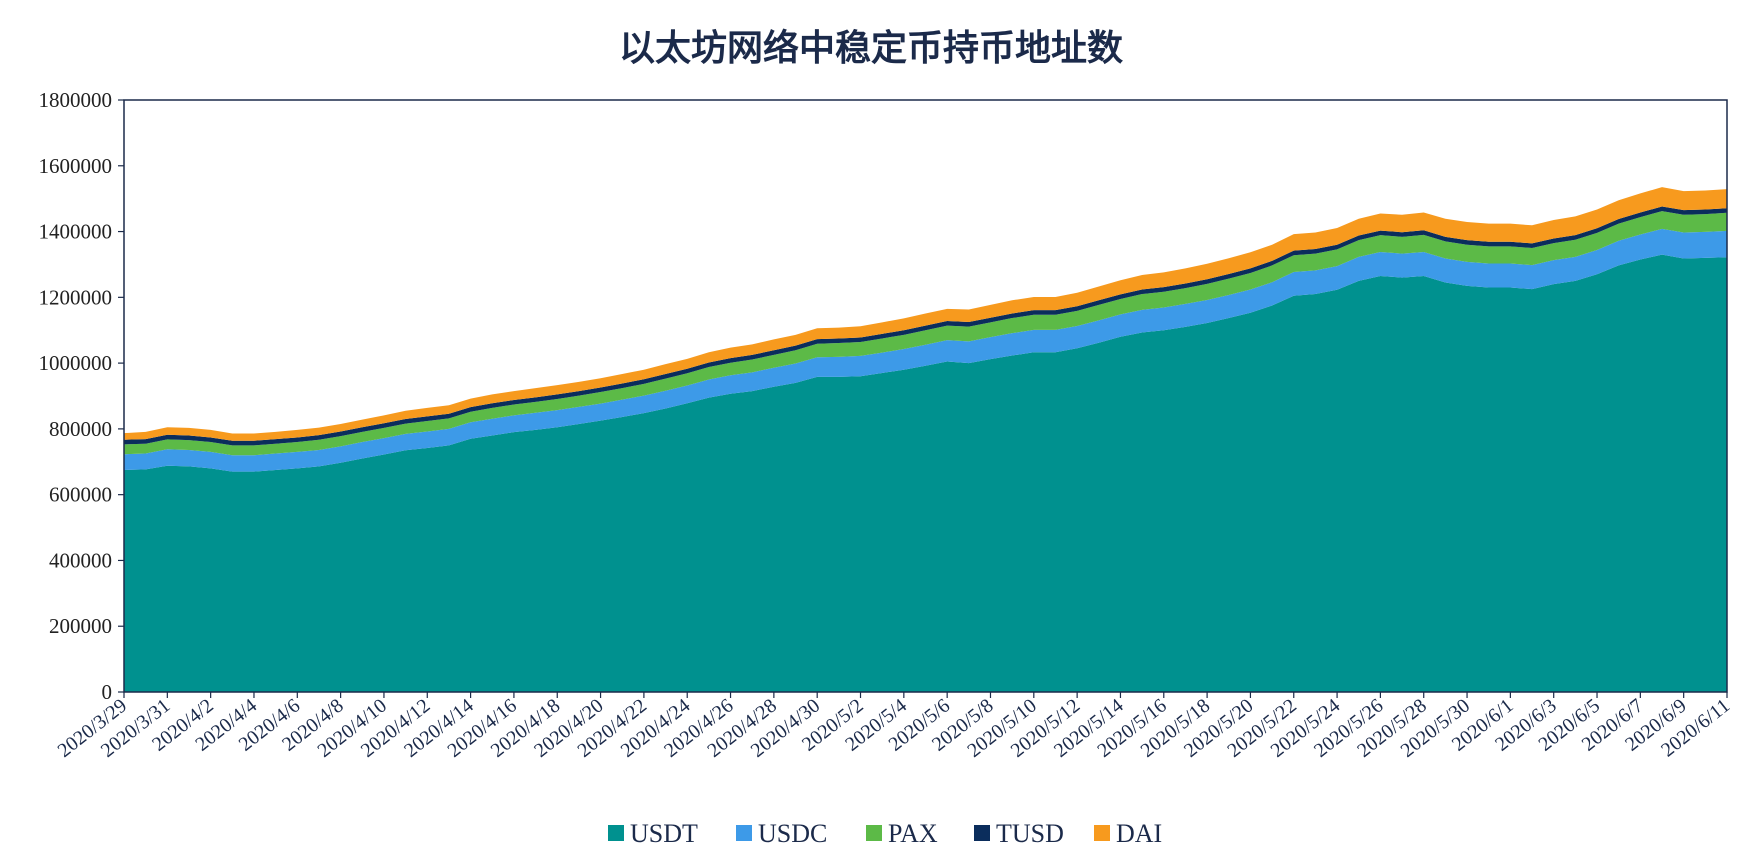  What do you see at coordinates (1102, 833) in the screenshot?
I see `legend-swatch-dai` at bounding box center [1102, 833].